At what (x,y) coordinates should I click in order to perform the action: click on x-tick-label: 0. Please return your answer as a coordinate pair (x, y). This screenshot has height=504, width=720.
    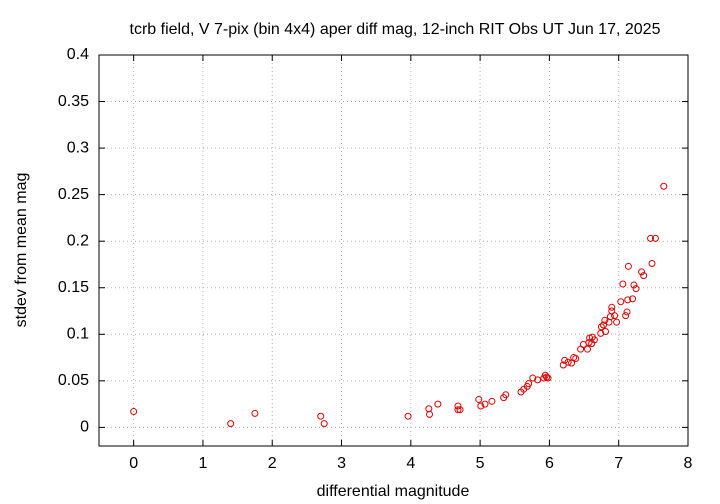
    Looking at the image, I should click on (133, 463).